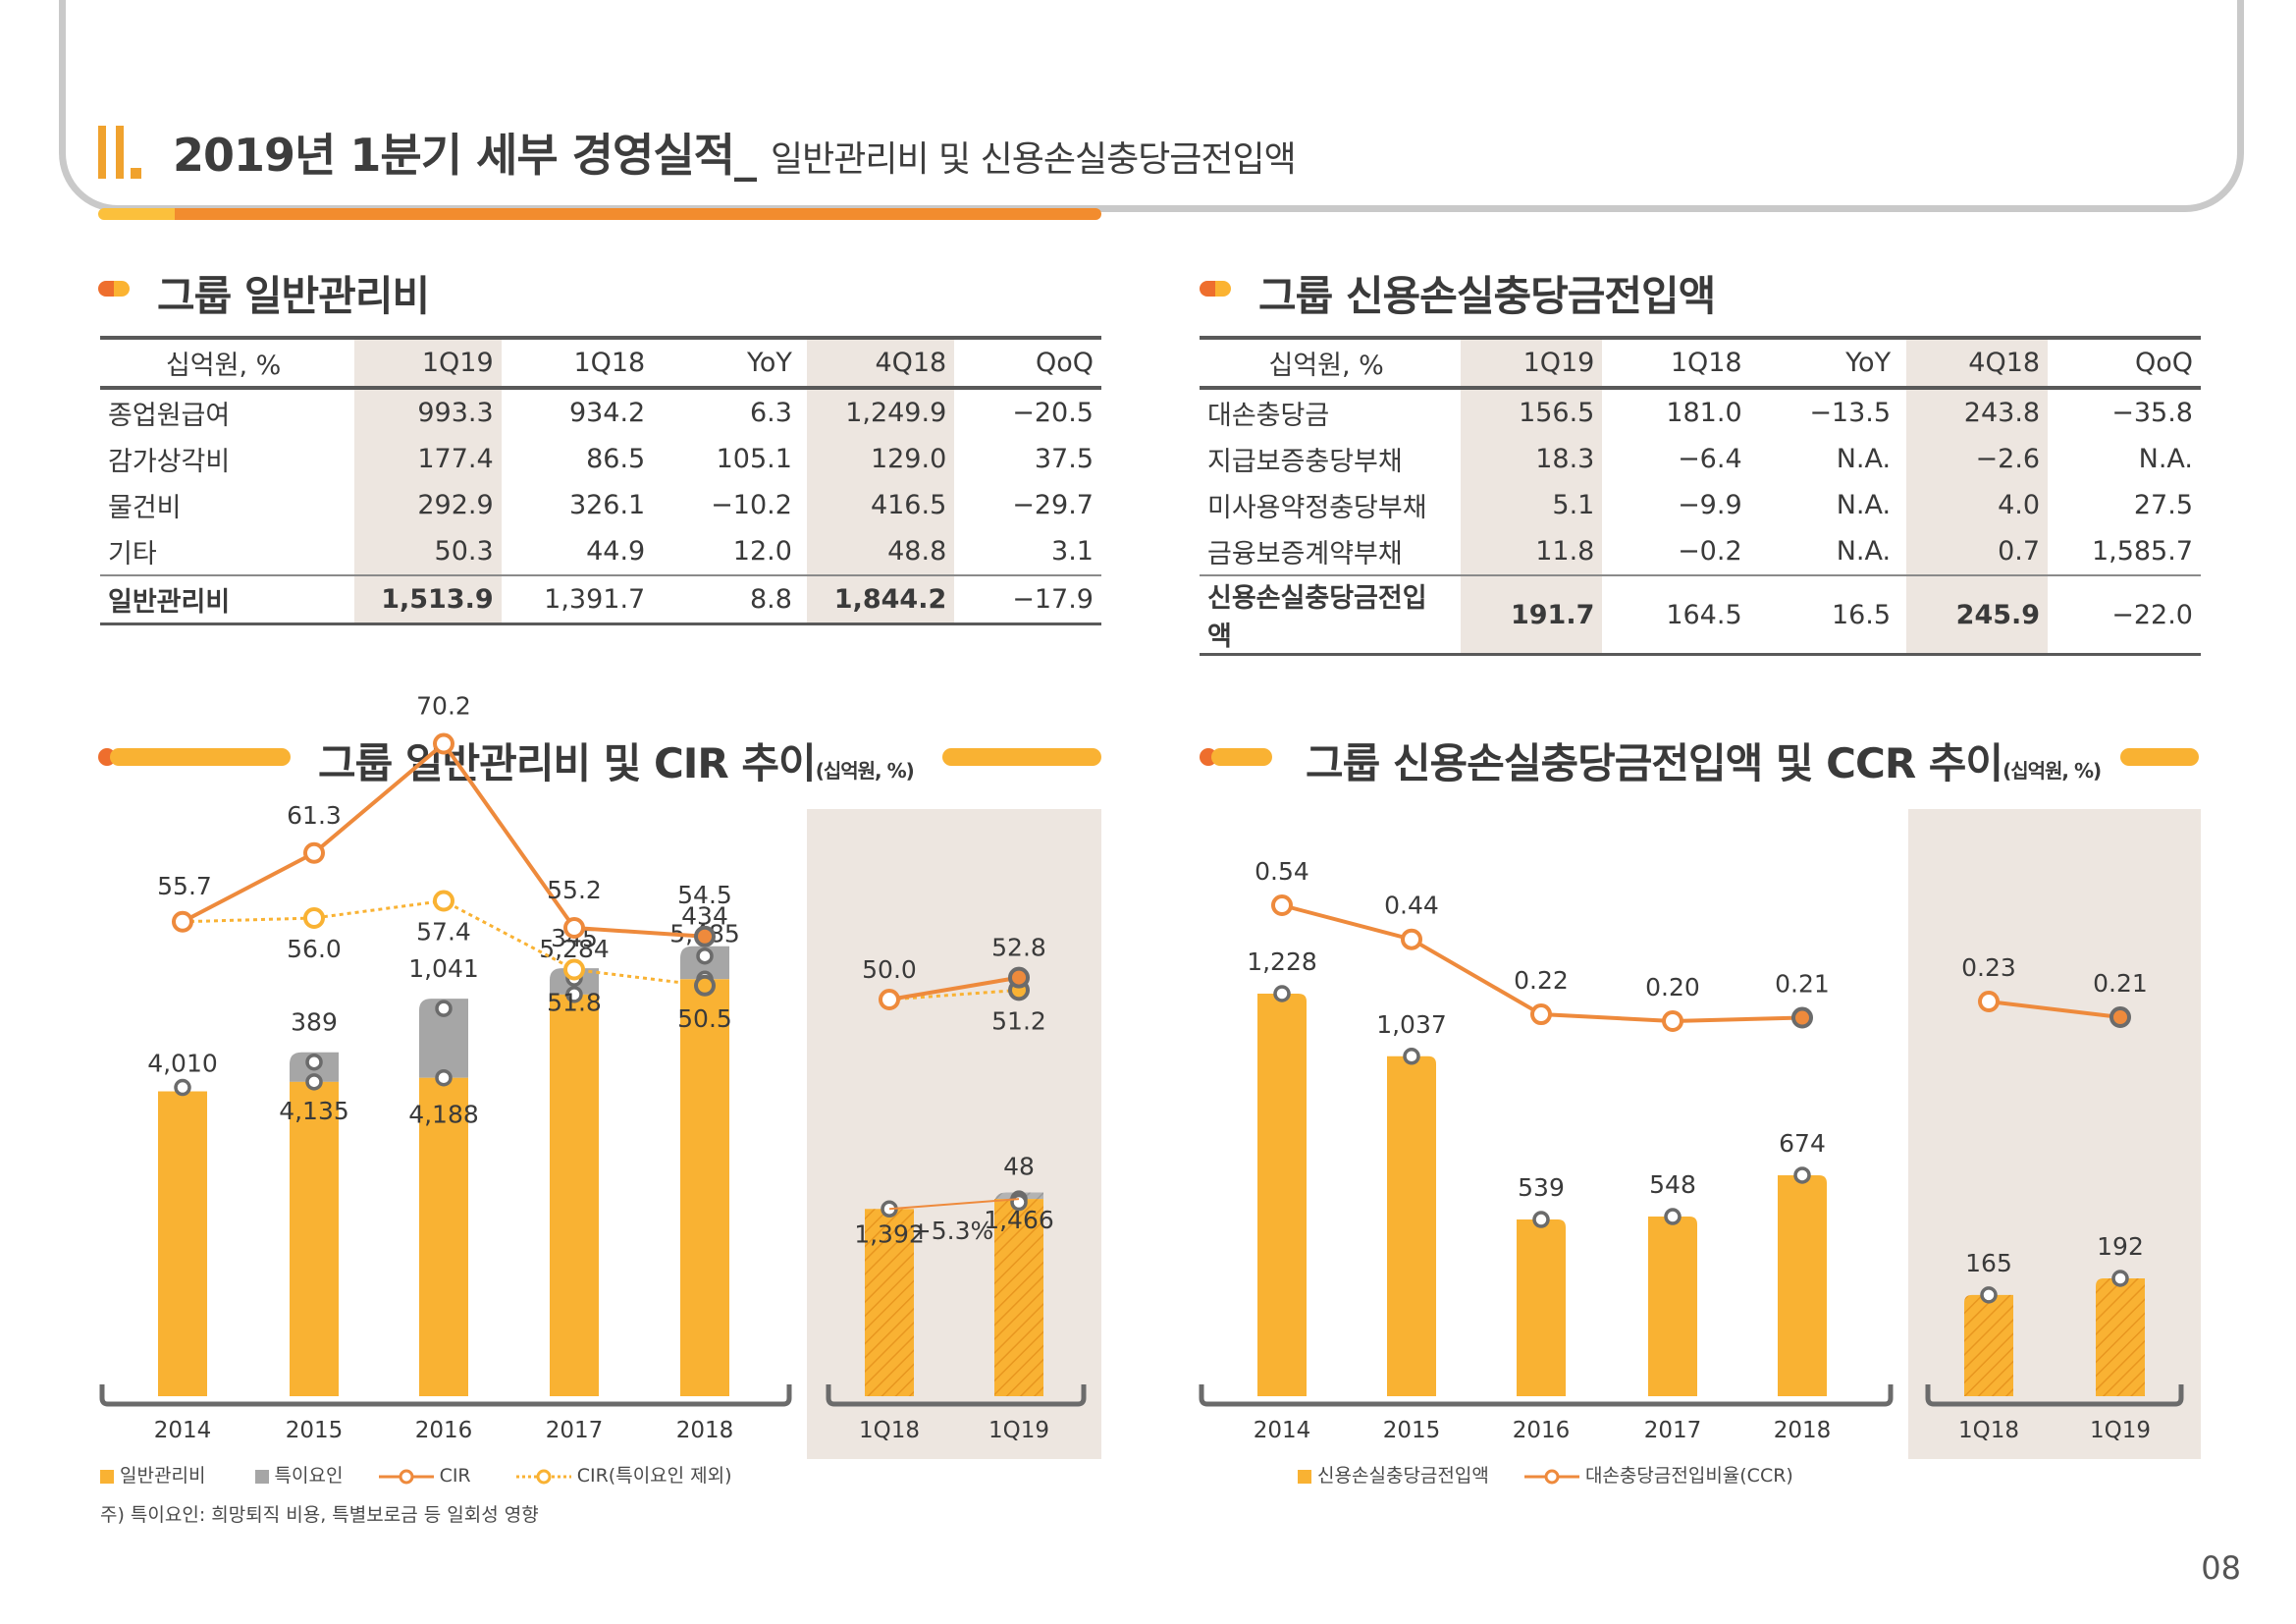  Describe the element at coordinates (1680, 615) in the screenshot. I see `table-cell: 164.5` at that location.